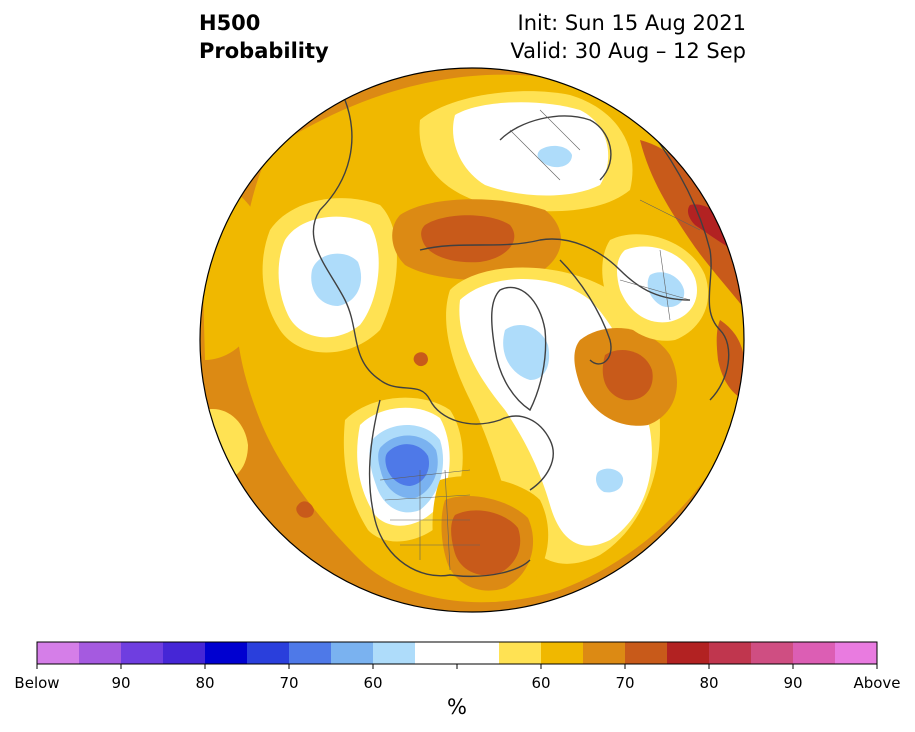 This screenshot has width=915, height=732. I want to click on region-above-80-na-east, so click(486, 543).